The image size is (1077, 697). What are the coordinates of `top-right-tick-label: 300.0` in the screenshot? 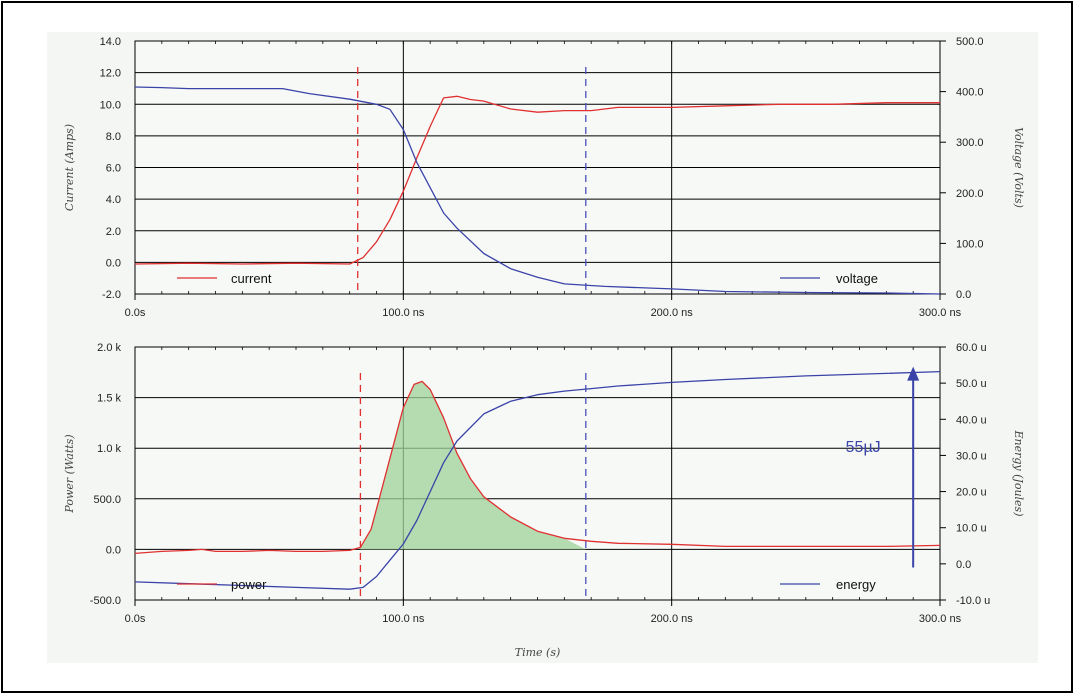 It's located at (970, 143).